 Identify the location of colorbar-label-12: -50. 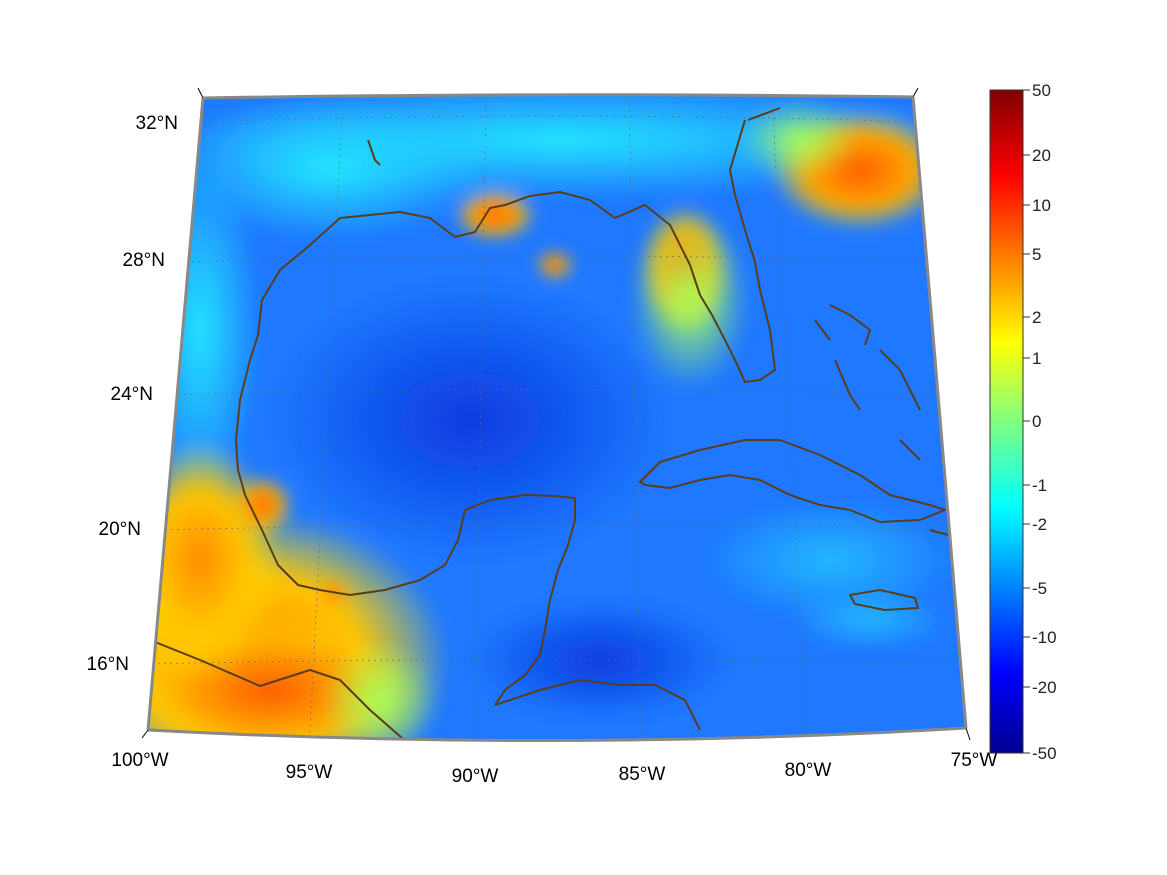
(1044, 753).